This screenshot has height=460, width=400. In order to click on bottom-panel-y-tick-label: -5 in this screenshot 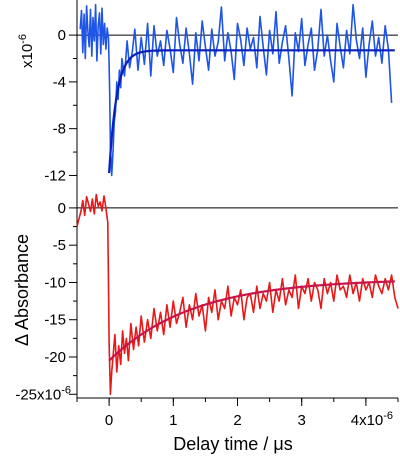, I will do `click(59, 245)`.